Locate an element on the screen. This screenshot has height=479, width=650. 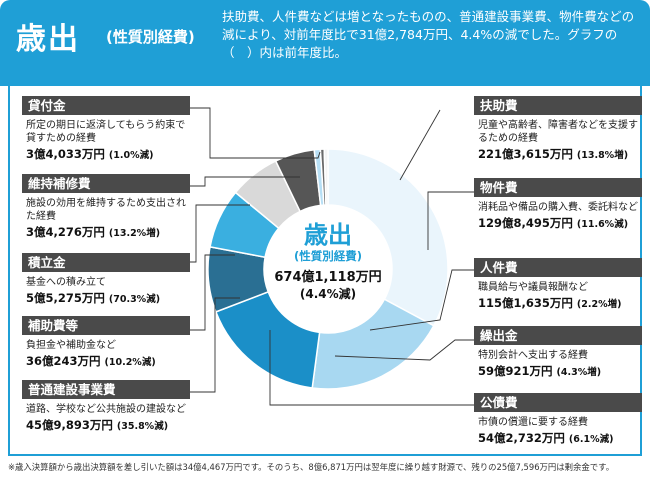
center-title: 歳出 is located at coordinates (328, 235).